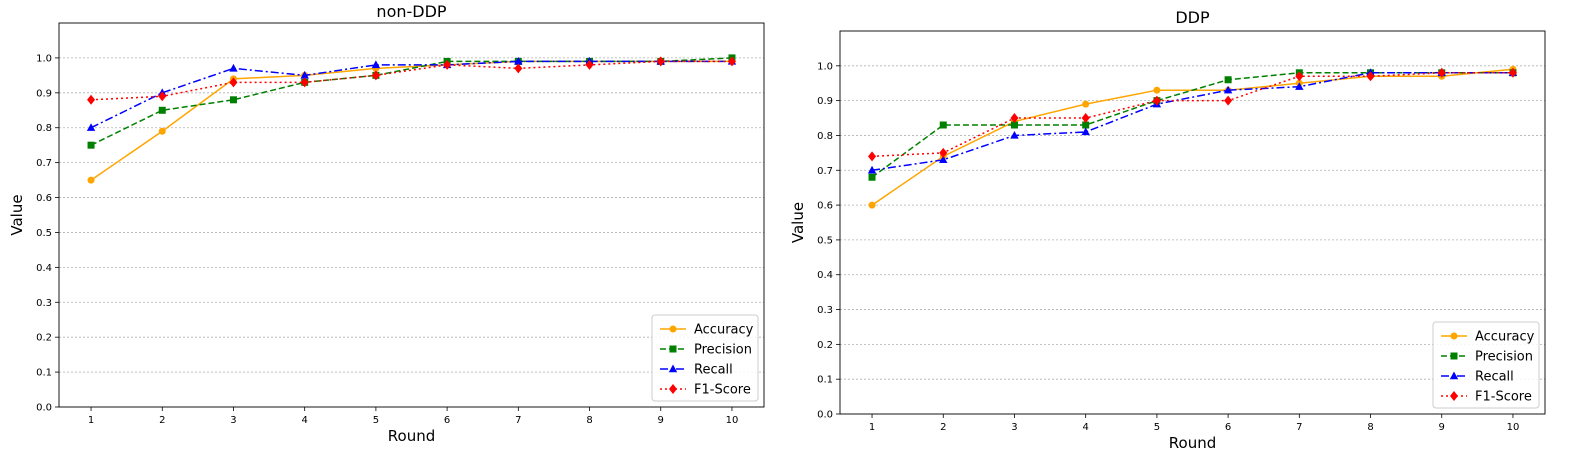  I want to click on chart-title: non-DDP, so click(411, 11).